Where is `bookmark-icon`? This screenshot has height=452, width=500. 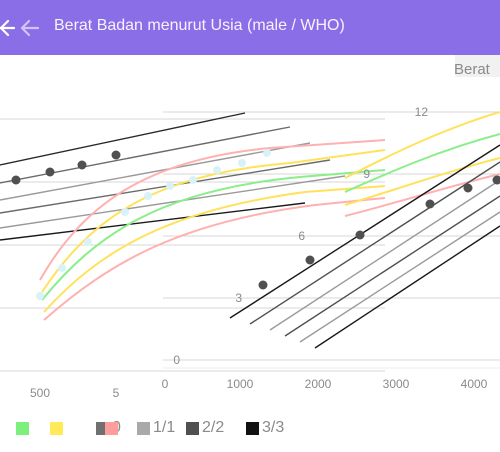 bookmark-icon is located at coordinates (477, 66).